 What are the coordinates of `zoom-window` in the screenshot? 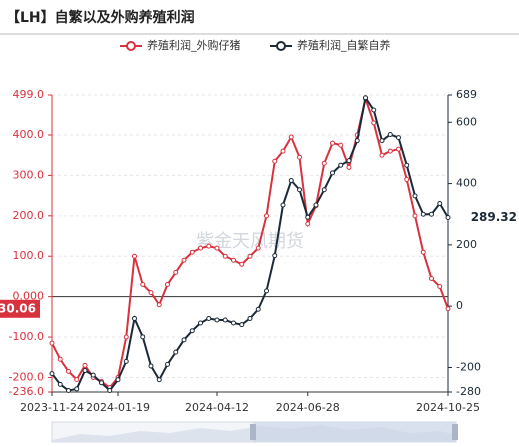 It's located at (354, 432).